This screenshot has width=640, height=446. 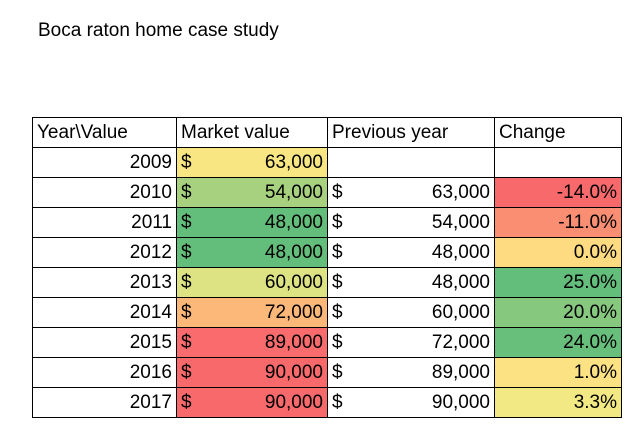 I want to click on table-row: 2011 $48,000 $54,000 -11.0%, so click(x=327, y=222).